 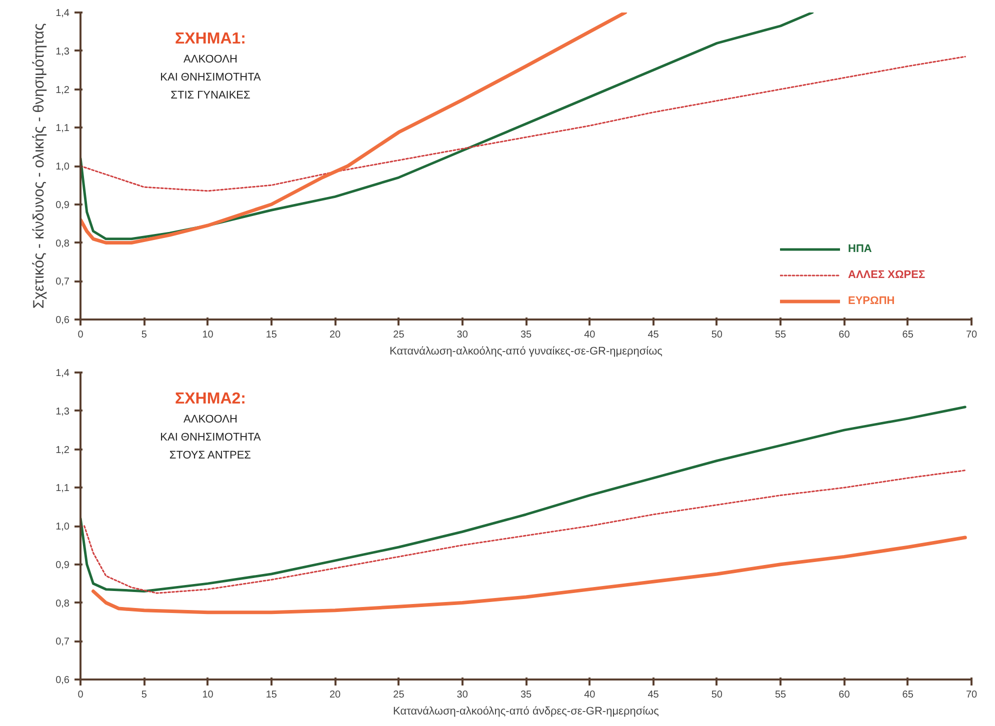 What do you see at coordinates (526, 352) in the screenshot?
I see `x-axis-title: Κατανάλωση-αλκοόλης-από γυναίκες-σε-GR-ημερησίως` at bounding box center [526, 352].